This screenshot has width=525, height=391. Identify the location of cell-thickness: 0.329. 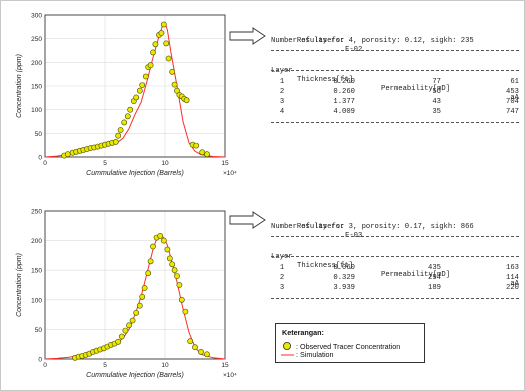
(344, 278).